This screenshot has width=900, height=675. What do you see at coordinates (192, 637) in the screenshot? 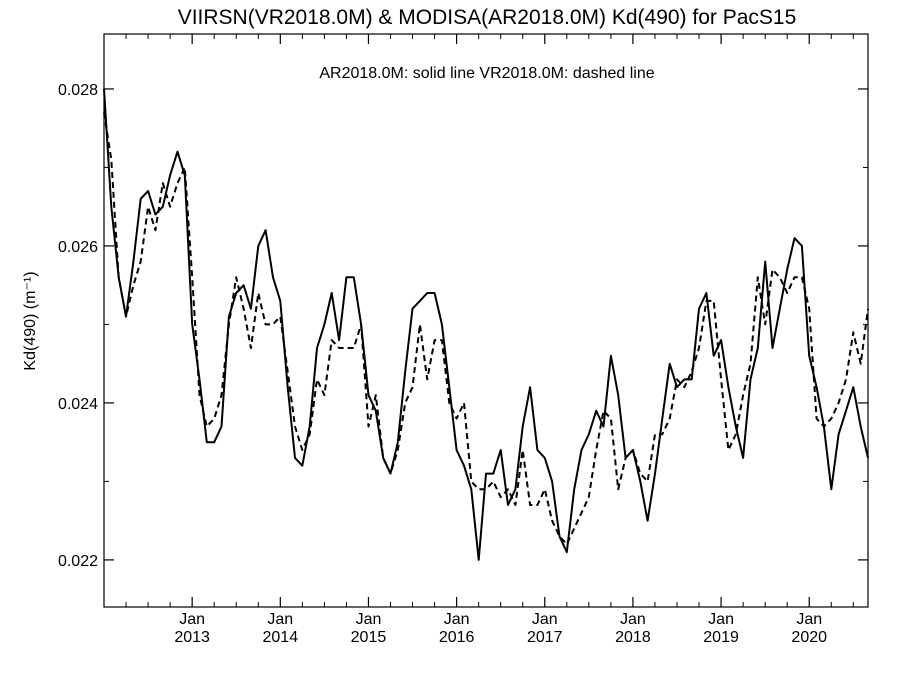
I see `x-tick-year-label: 2013` at bounding box center [192, 637].